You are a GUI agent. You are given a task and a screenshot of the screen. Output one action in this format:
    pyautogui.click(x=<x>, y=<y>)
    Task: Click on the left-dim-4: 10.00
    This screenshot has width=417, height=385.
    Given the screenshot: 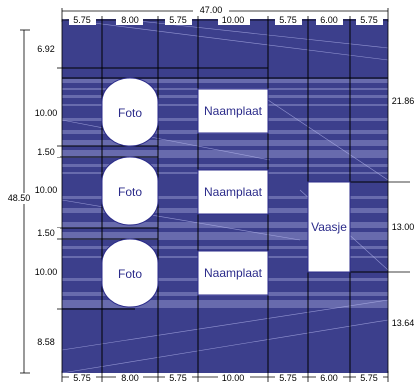 What is the action you would take?
    pyautogui.click(x=46, y=190)
    